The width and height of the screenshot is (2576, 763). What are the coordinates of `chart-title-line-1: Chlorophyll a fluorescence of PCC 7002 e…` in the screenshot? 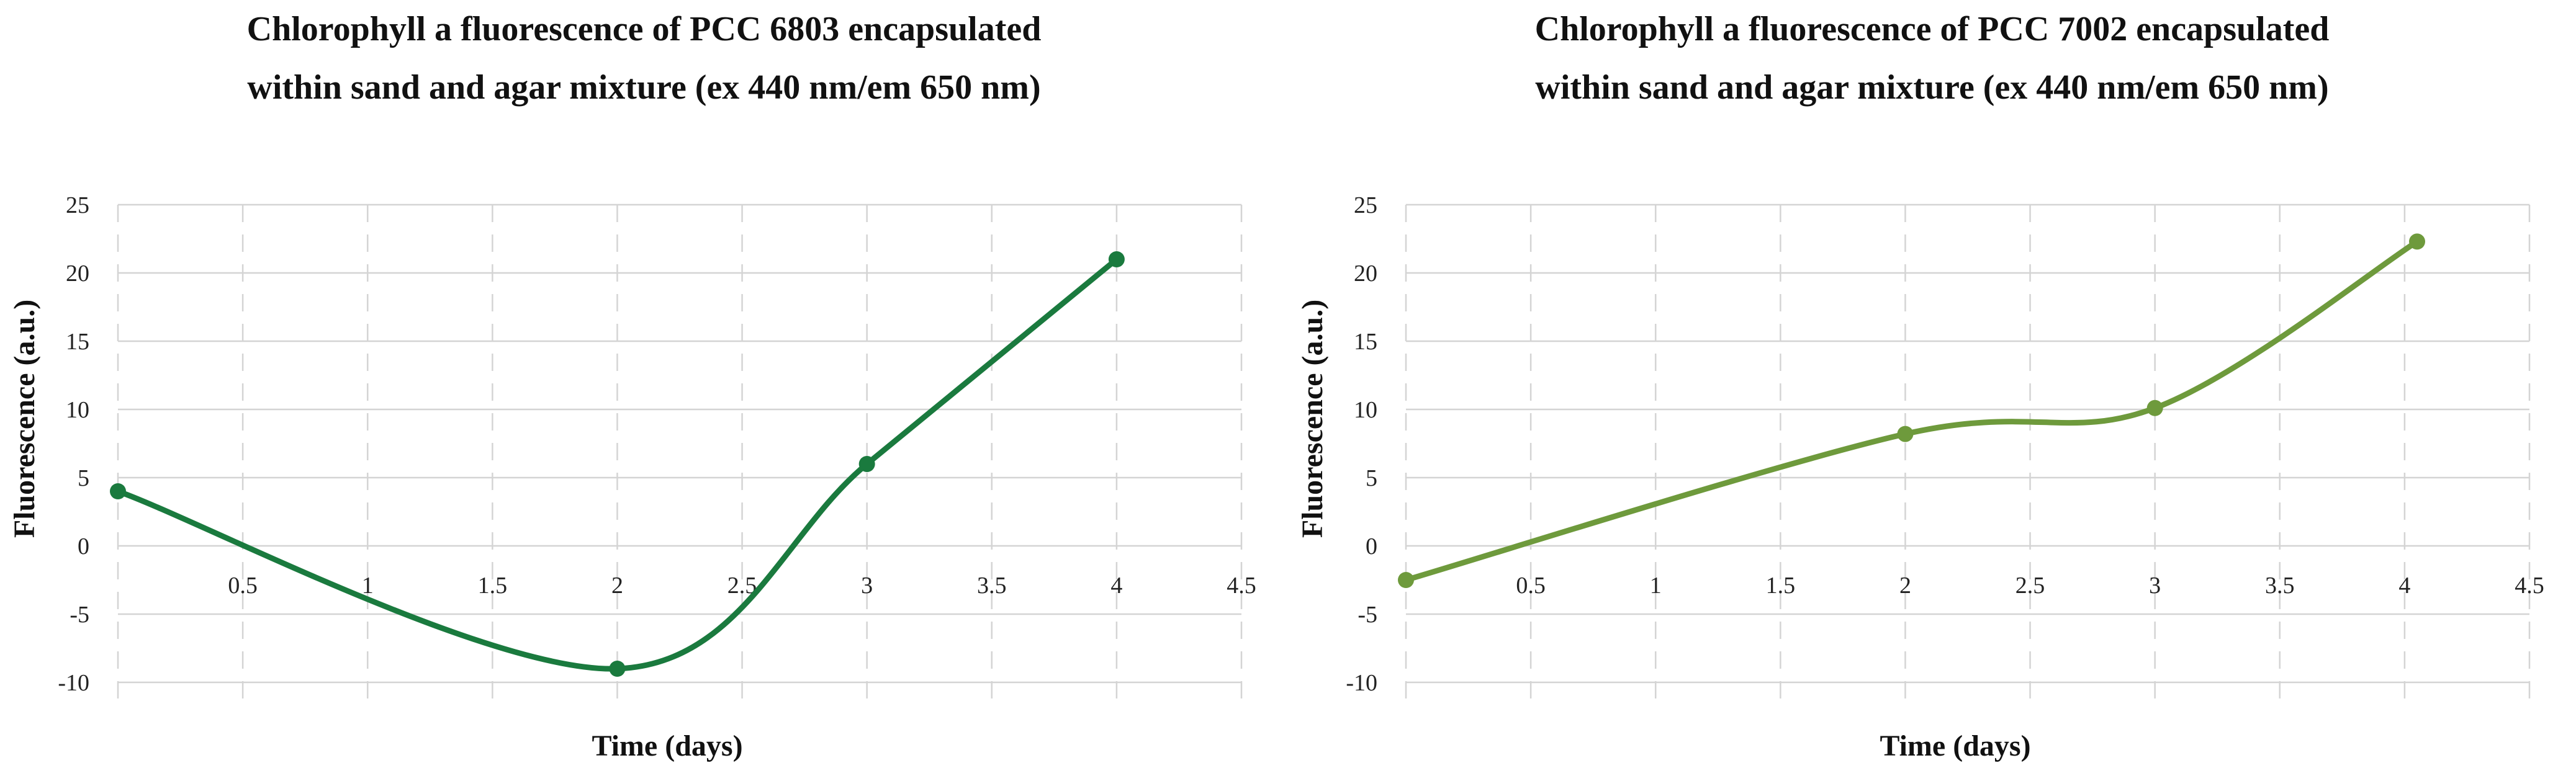 It's located at (1932, 29).